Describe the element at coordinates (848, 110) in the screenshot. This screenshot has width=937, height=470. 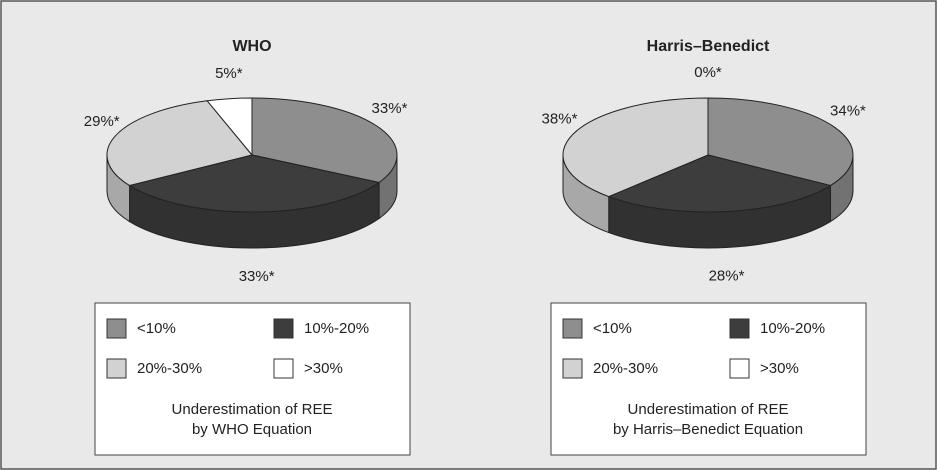
I see `value-label: 34%*` at that location.